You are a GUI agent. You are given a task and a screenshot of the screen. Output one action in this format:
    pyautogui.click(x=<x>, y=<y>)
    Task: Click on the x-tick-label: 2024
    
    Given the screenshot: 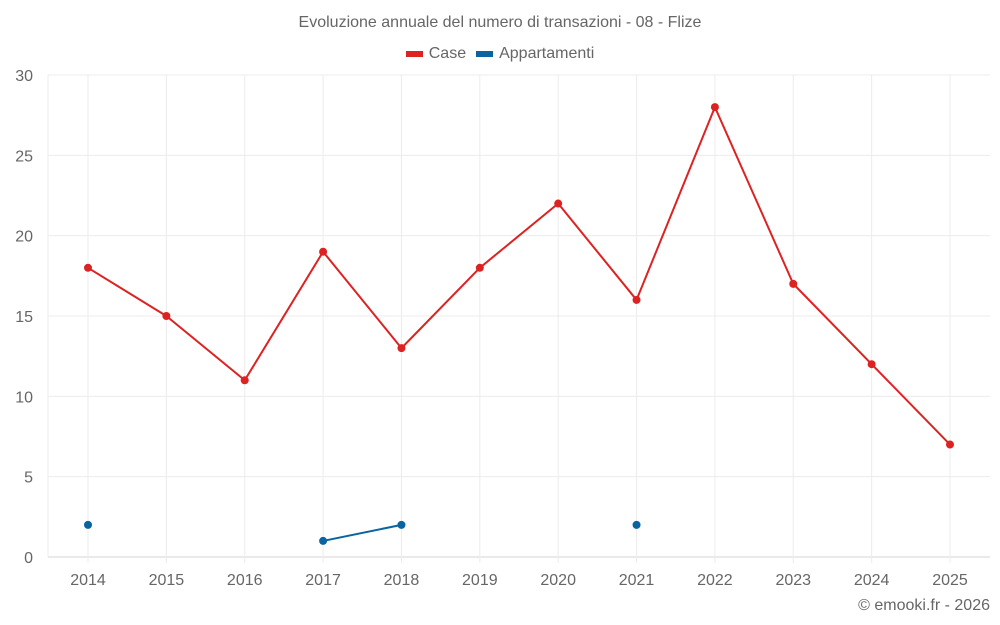 What is the action you would take?
    pyautogui.click(x=872, y=580)
    